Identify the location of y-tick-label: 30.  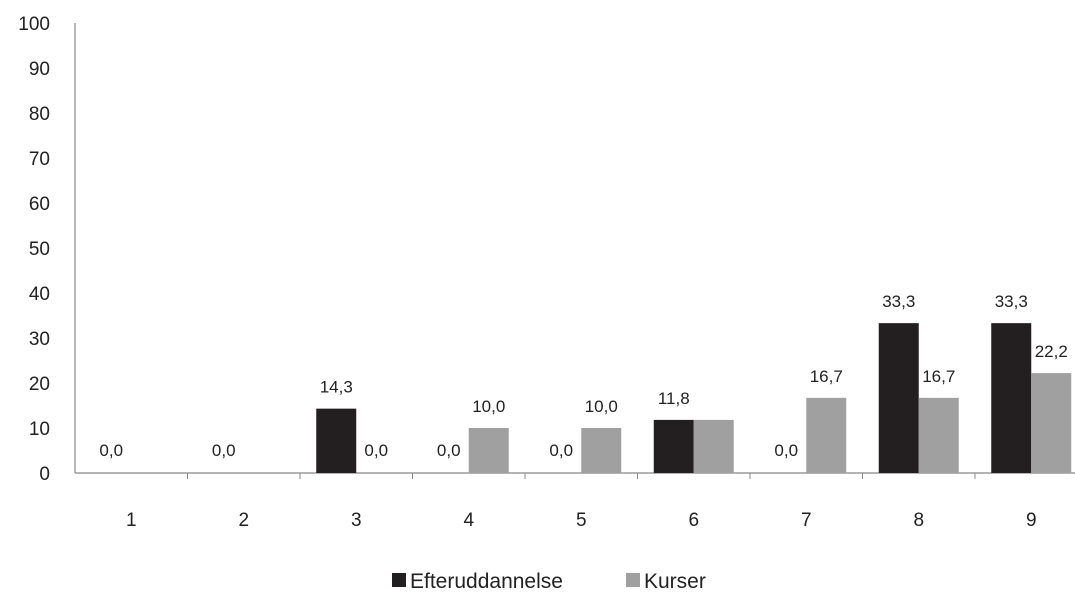
(39, 339).